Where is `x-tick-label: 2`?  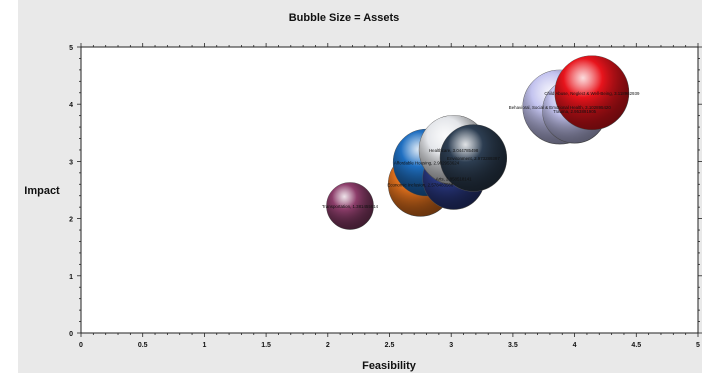 x-tick-label: 2 is located at coordinates (328, 345).